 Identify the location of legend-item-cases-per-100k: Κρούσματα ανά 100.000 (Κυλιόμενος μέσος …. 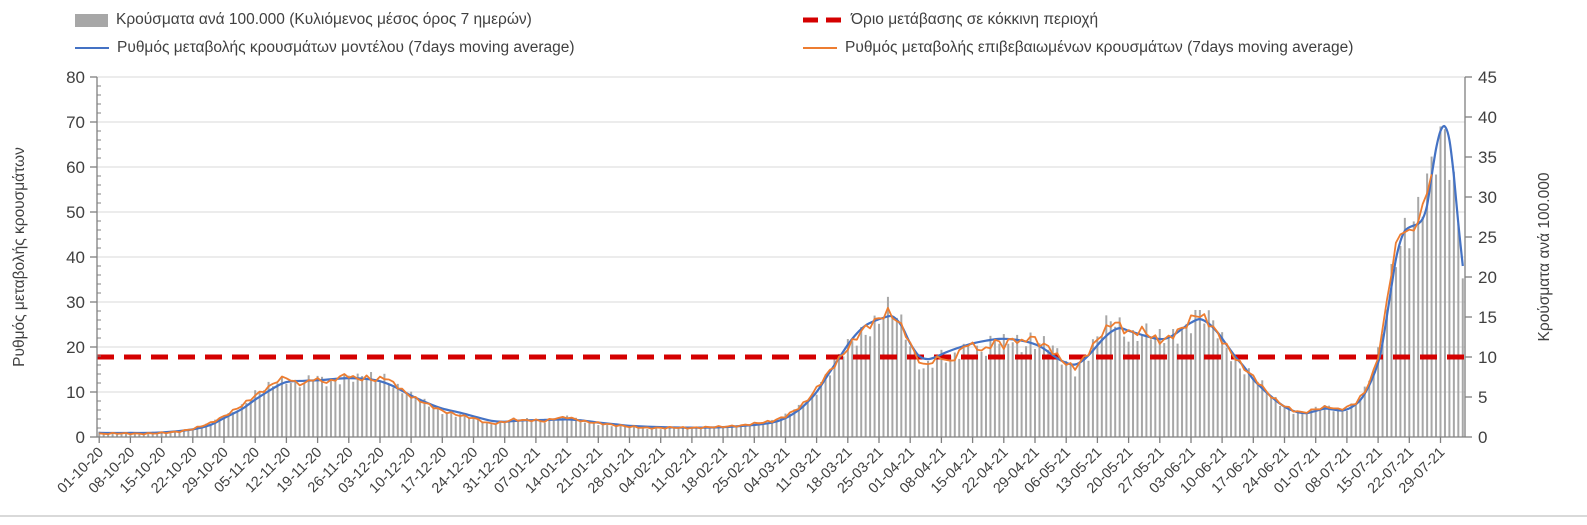
(303, 20).